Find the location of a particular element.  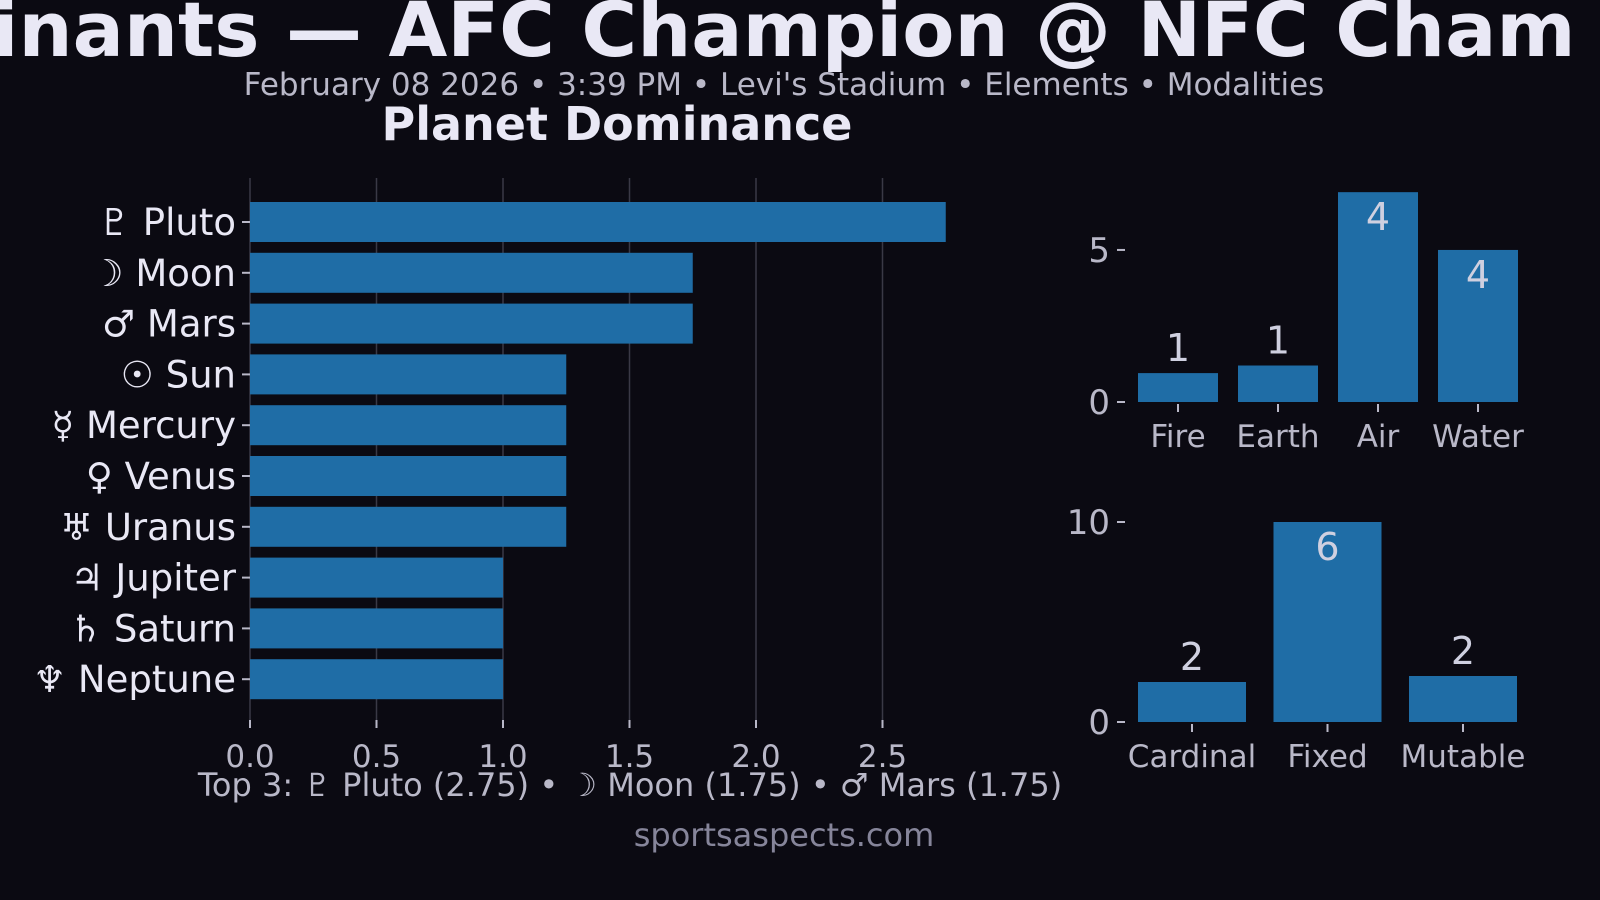

modalities-x-tick-label: Cardinal is located at coordinates (1192, 757).